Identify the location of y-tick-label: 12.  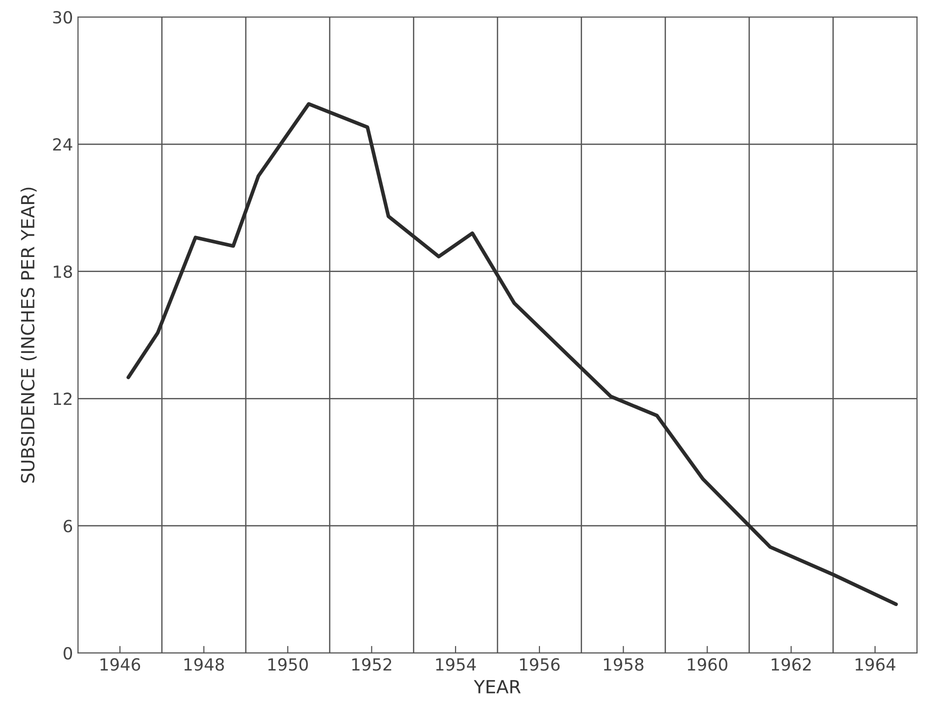
(63, 398).